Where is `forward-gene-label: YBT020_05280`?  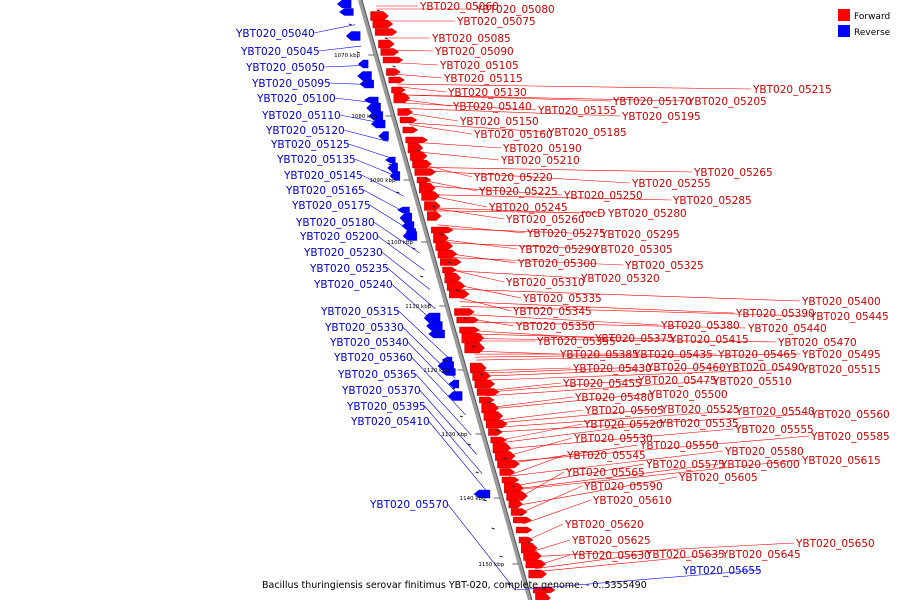
forward-gene-label: YBT020_05280 is located at coordinates (647, 214).